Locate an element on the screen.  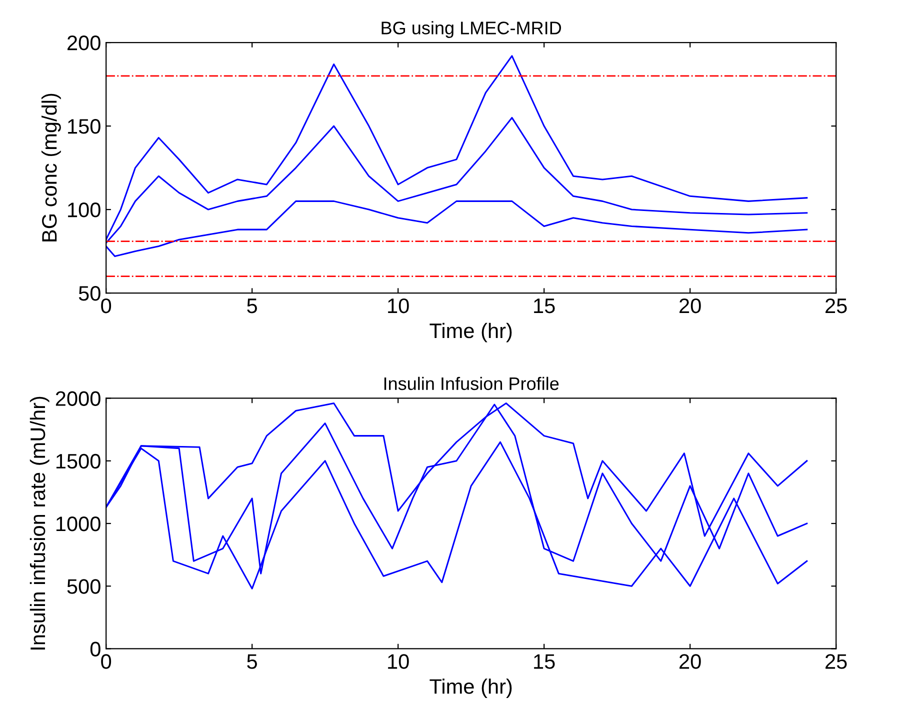
y-tick-label: 200 is located at coordinates (84, 43).